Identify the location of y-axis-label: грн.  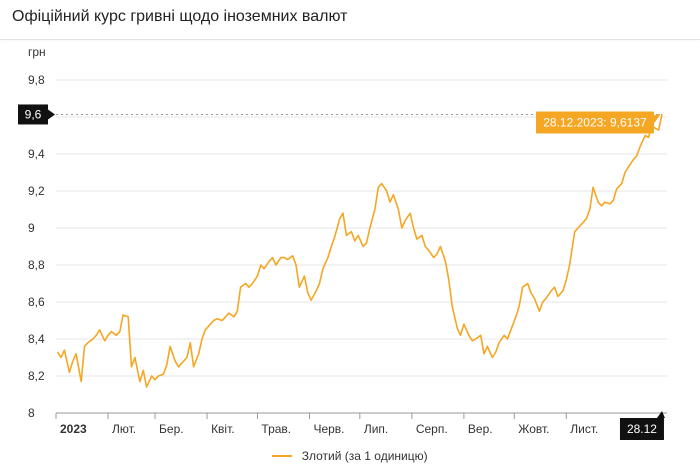
(37, 52).